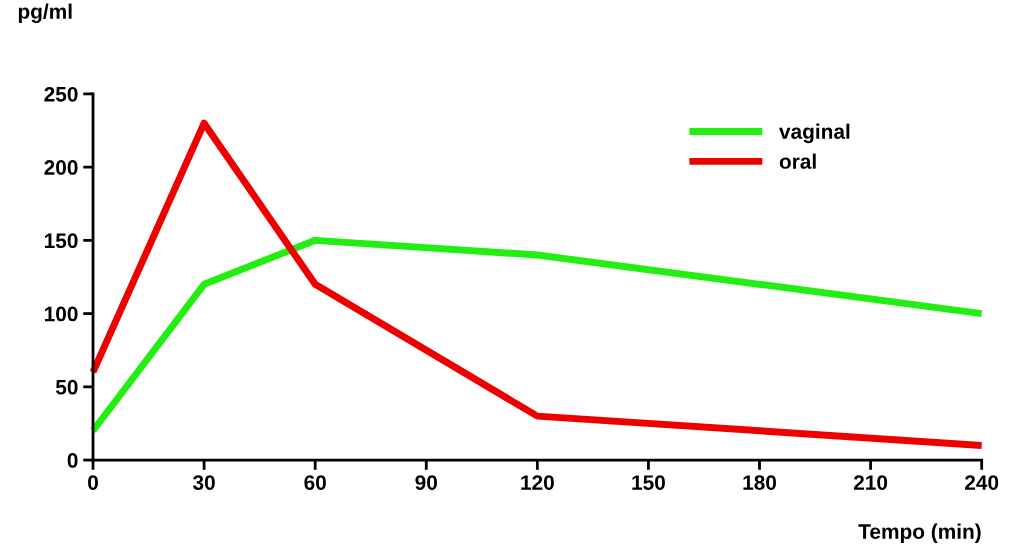 The width and height of the screenshot is (1011, 549). Describe the element at coordinates (61, 94) in the screenshot. I see `y-tick-label: 250` at that location.